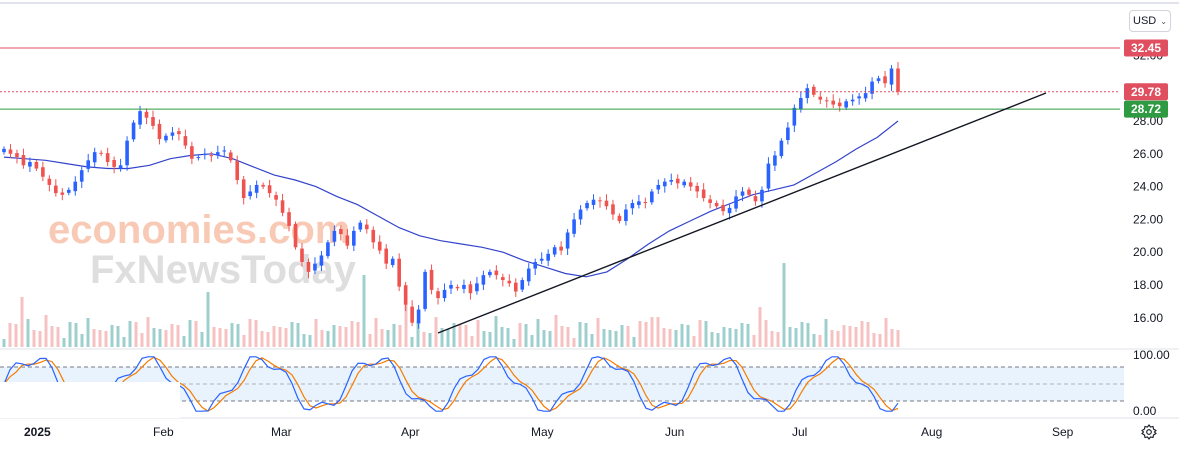  Describe the element at coordinates (410, 432) in the screenshot. I see `time-label-apr: Apr` at that location.